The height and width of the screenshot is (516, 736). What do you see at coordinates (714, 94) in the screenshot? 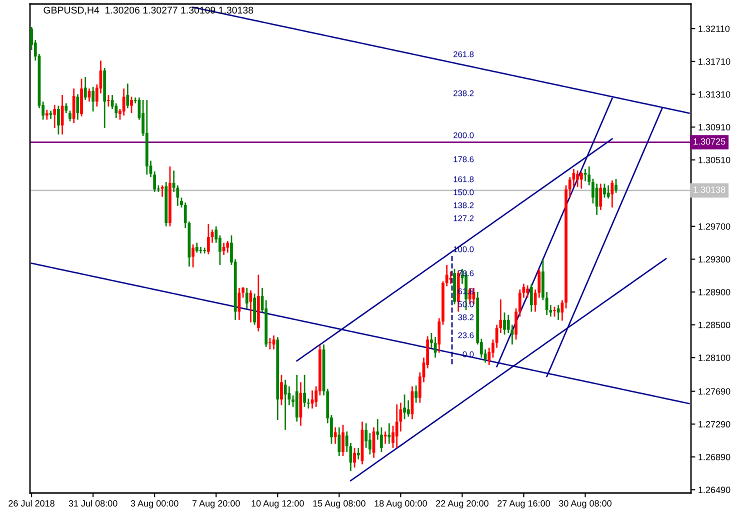
I see `y-tick-label: 1.31310` at bounding box center [714, 94].